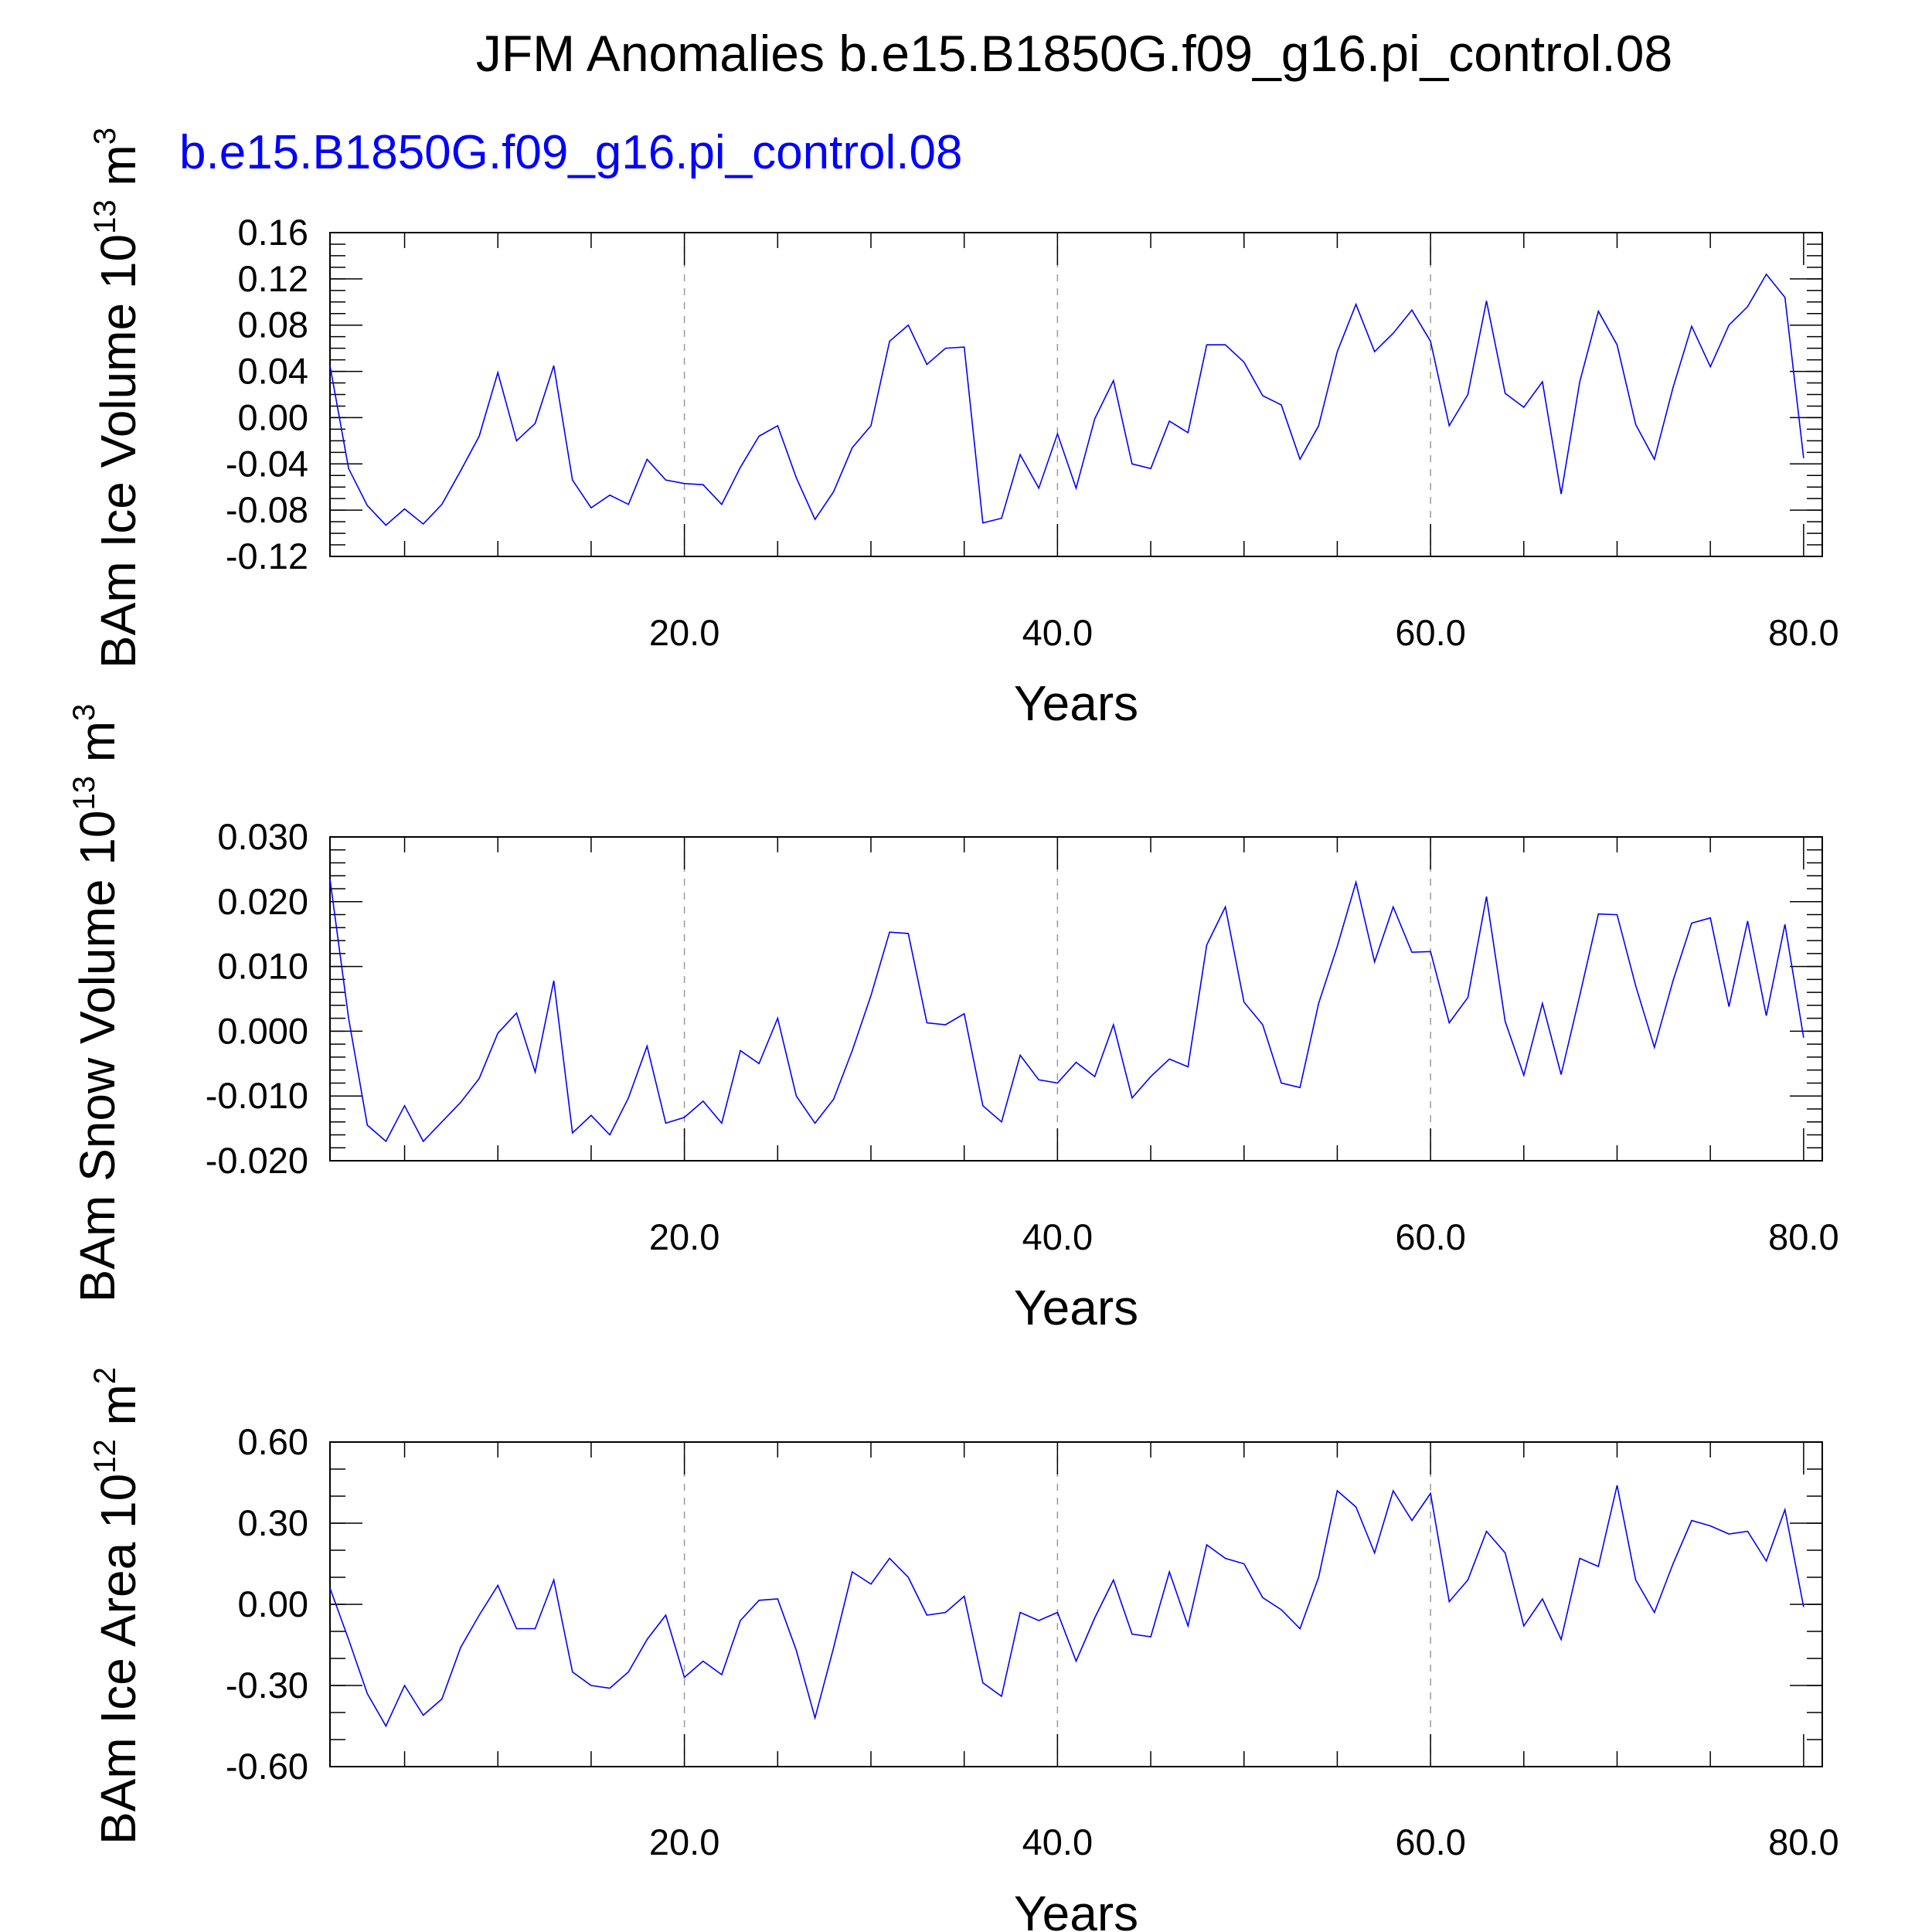 The height and width of the screenshot is (1932, 1932). What do you see at coordinates (262, 901) in the screenshot?
I see `y-tick-label: 0.020` at bounding box center [262, 901].